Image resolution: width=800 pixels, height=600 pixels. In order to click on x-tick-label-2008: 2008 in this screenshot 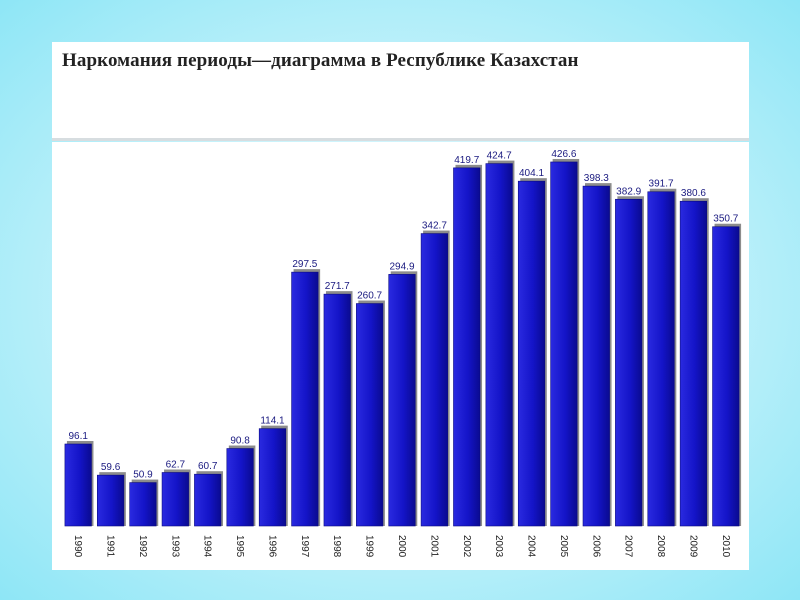, I will do `click(660, 546)`.